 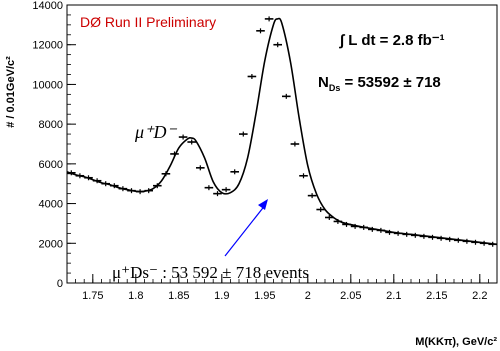 I want to click on x-tick-label: 2.15, so click(x=436, y=296).